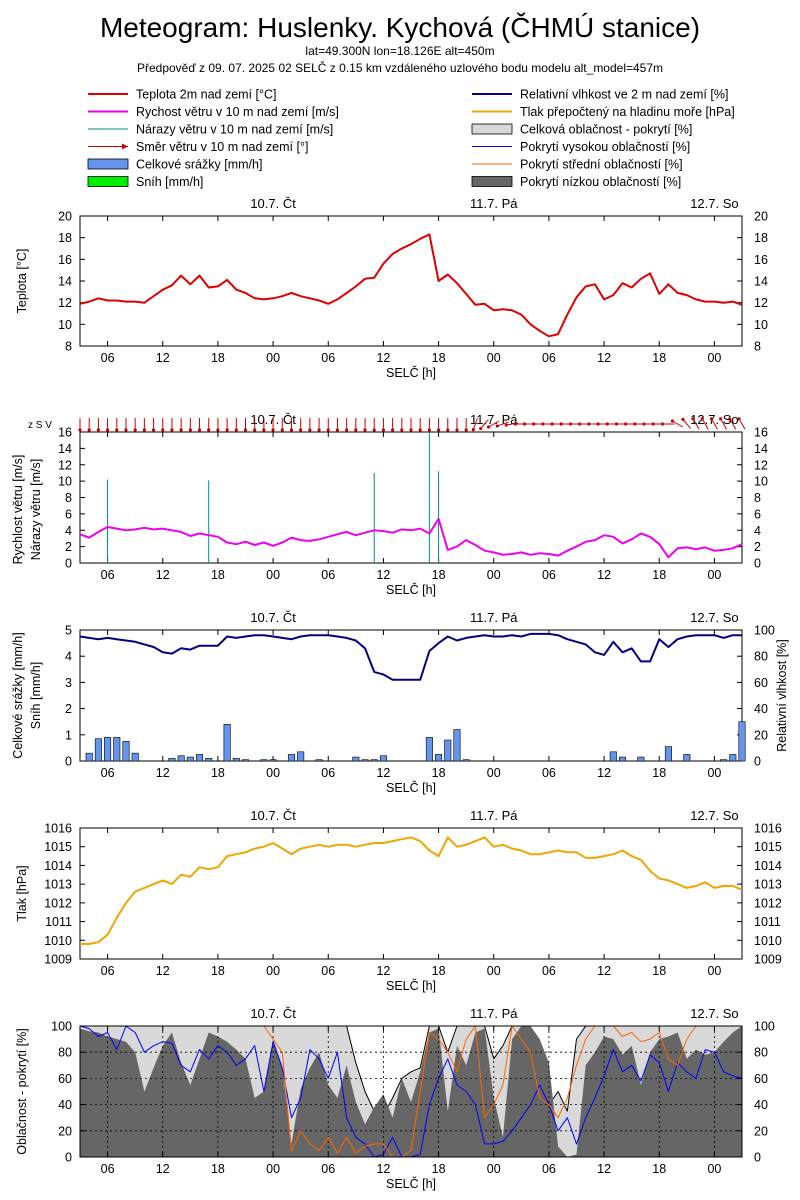 The width and height of the screenshot is (800, 1200). What do you see at coordinates (163, 971) in the screenshot?
I see `panel-3-xtick-label-1: 12` at bounding box center [163, 971].